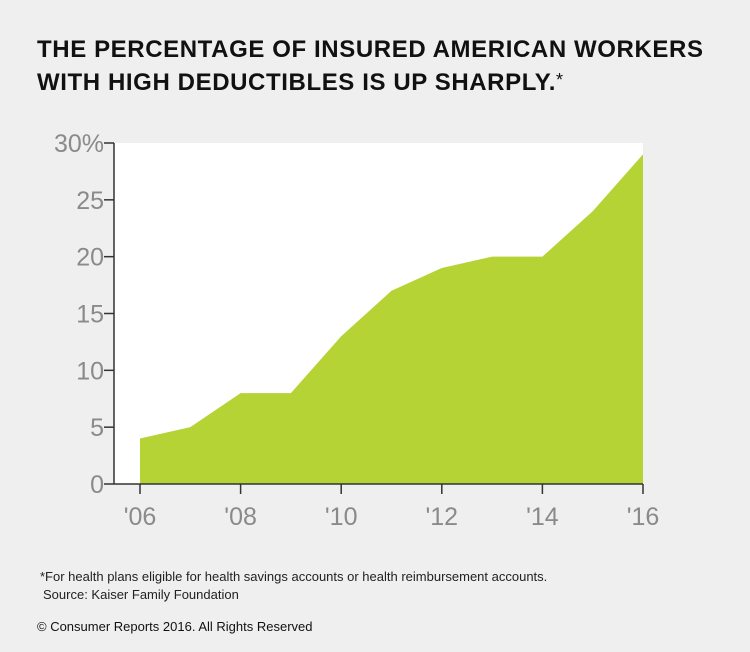 The width and height of the screenshot is (750, 652). I want to click on x-tick-label-2014: '14, so click(542, 517).